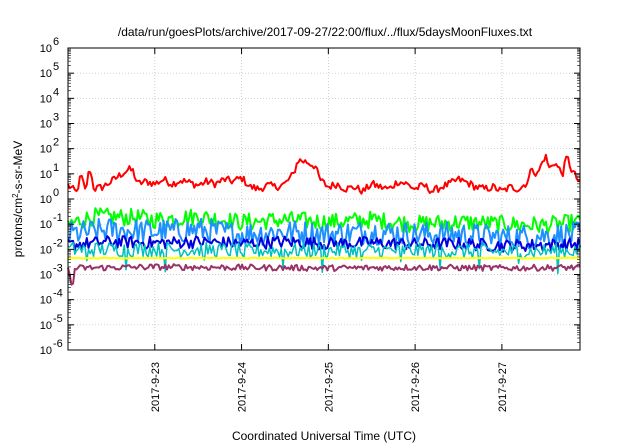 This screenshot has width=640, height=448. Describe the element at coordinates (58, 218) in the screenshot. I see `y-tick-exponent: -1` at that location.